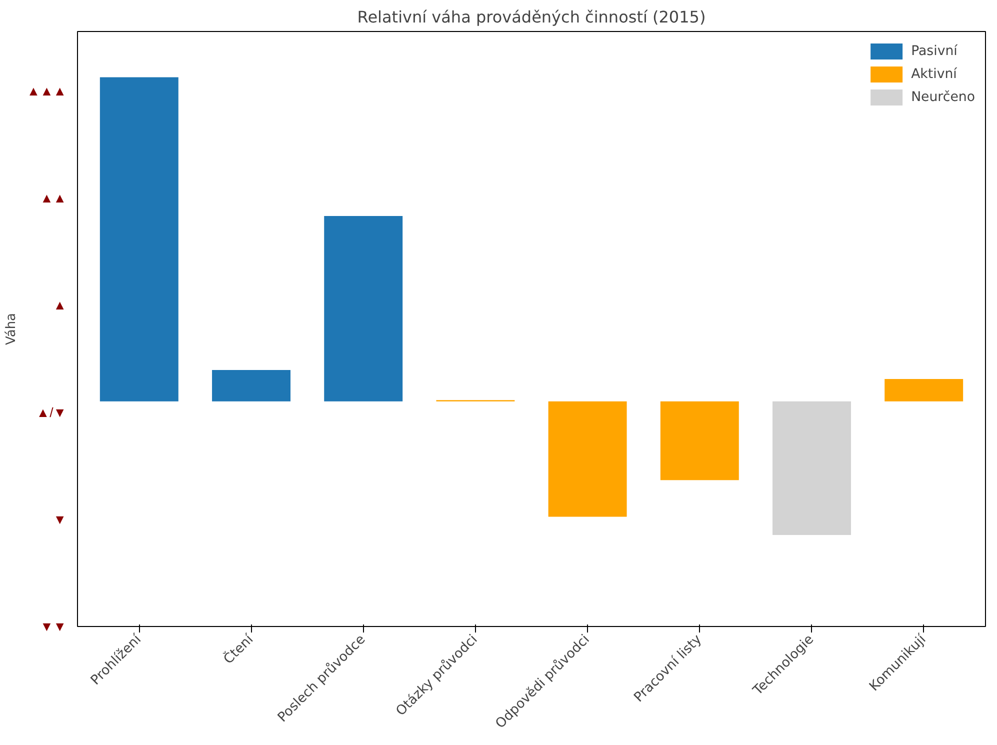  Describe the element at coordinates (60, 305) in the screenshot. I see `annotation: ▲` at that location.